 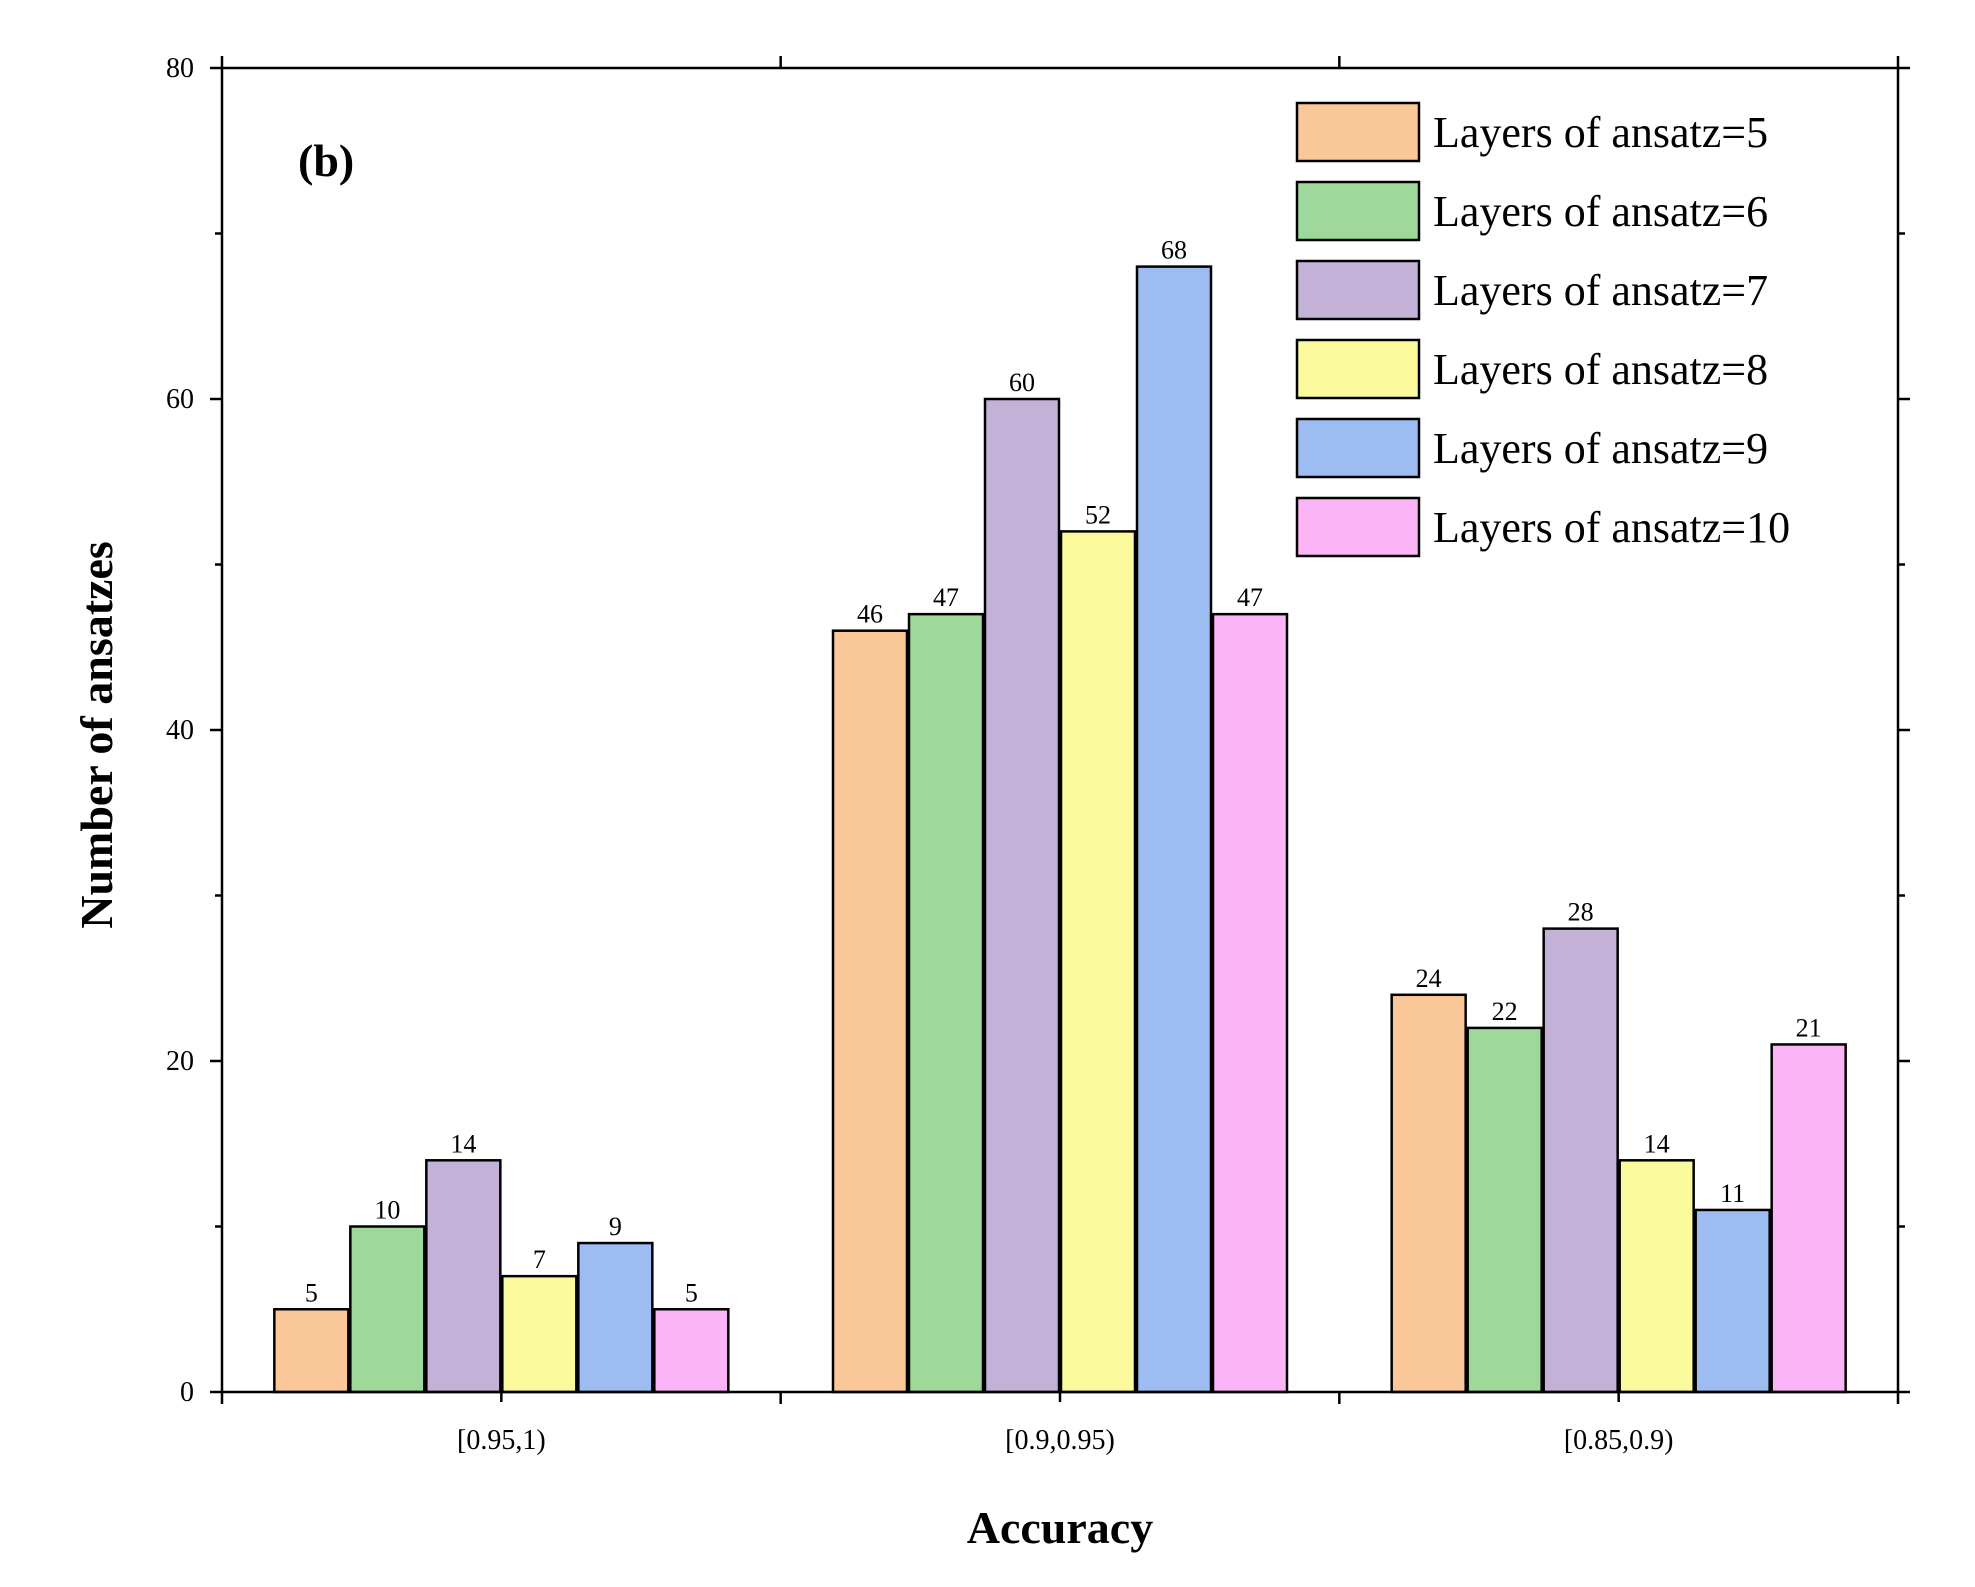 I want to click on bar-value-label: 24, so click(x=1429, y=978).